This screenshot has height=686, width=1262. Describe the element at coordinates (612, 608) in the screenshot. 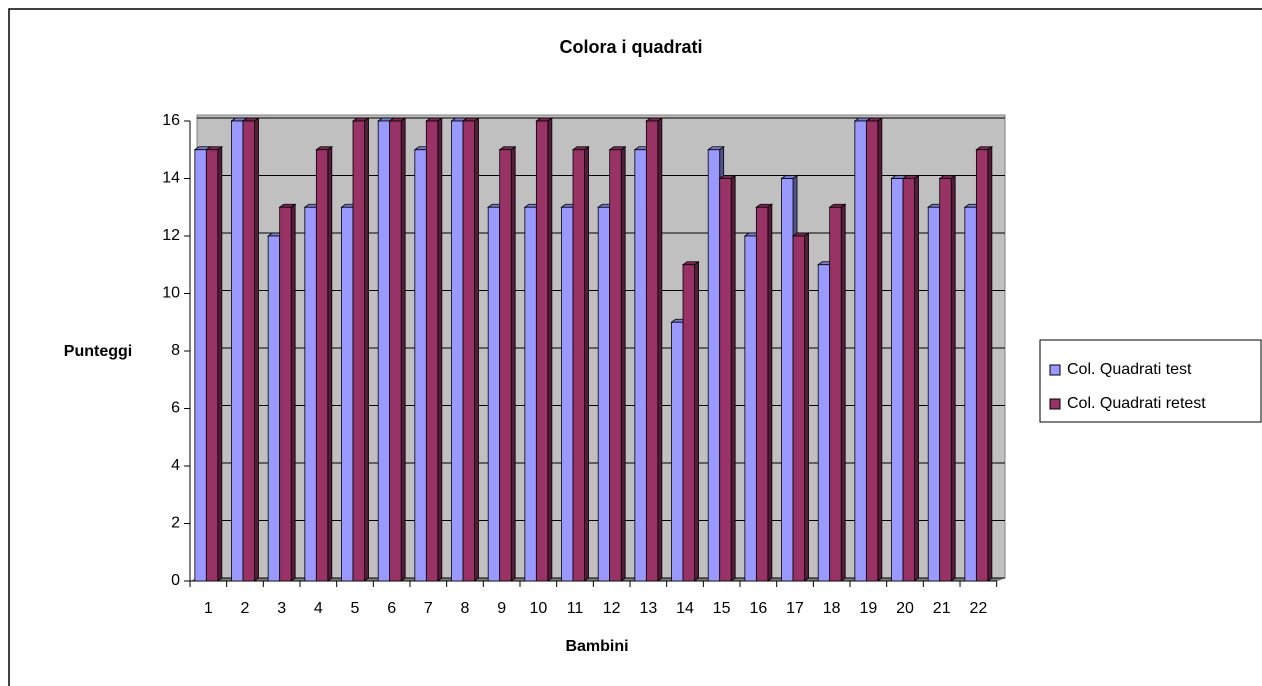

I see `x-tick-label: 12` at that location.